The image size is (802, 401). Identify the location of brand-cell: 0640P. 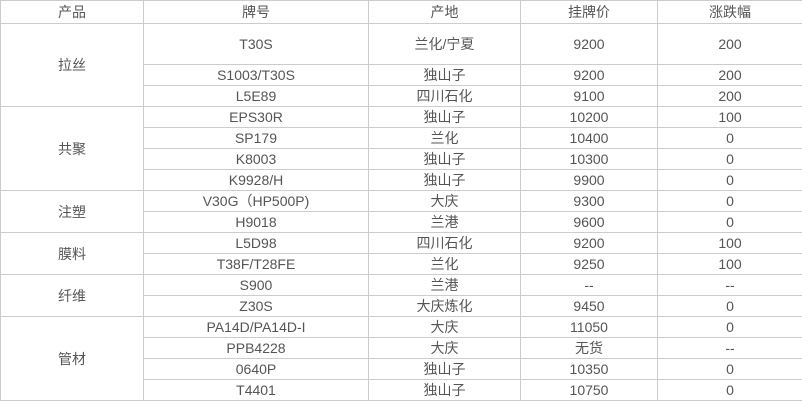
(256, 369).